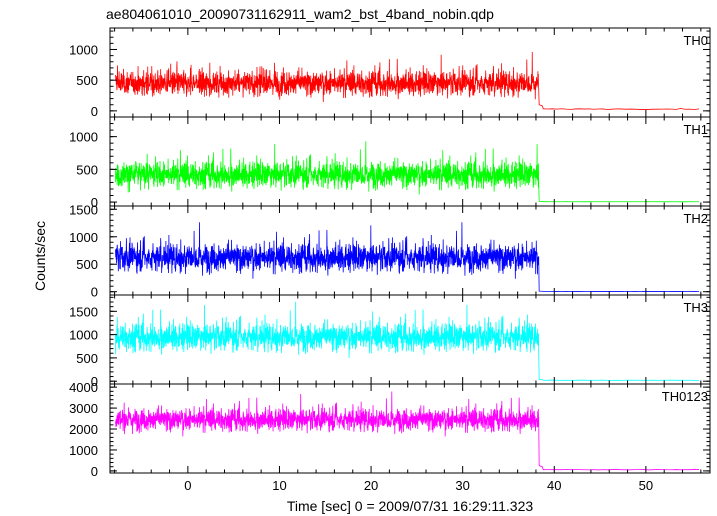  What do you see at coordinates (83, 387) in the screenshot?
I see `y-tick-label: 4000` at bounding box center [83, 387].